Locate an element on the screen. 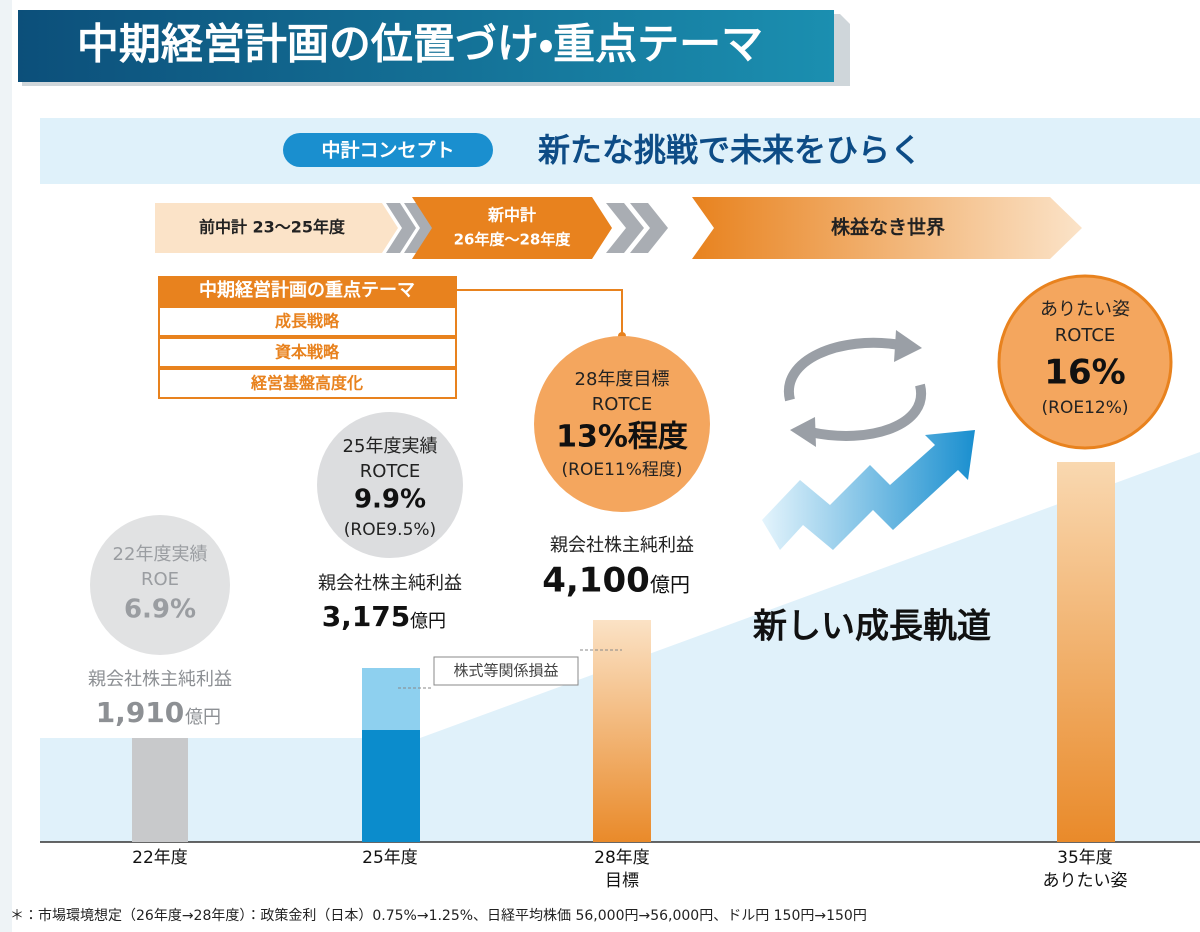 The width and height of the screenshot is (1200, 932). timeline-future is located at coordinates (887, 228).